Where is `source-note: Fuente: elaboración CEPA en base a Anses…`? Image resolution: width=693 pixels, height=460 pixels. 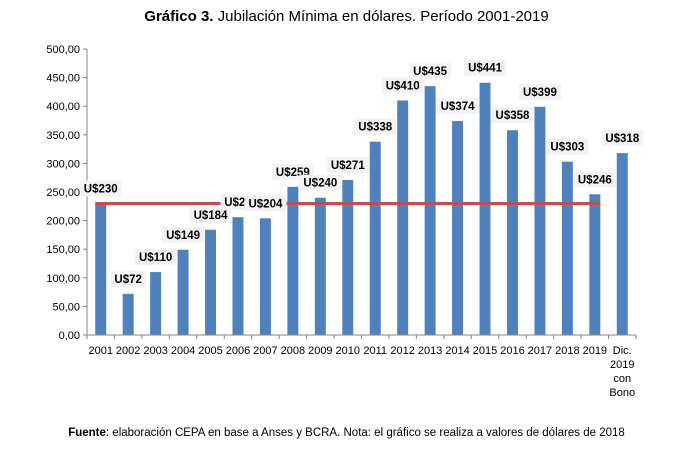 source-note: Fuente: elaboración CEPA en base a Anses… is located at coordinates (346, 433).